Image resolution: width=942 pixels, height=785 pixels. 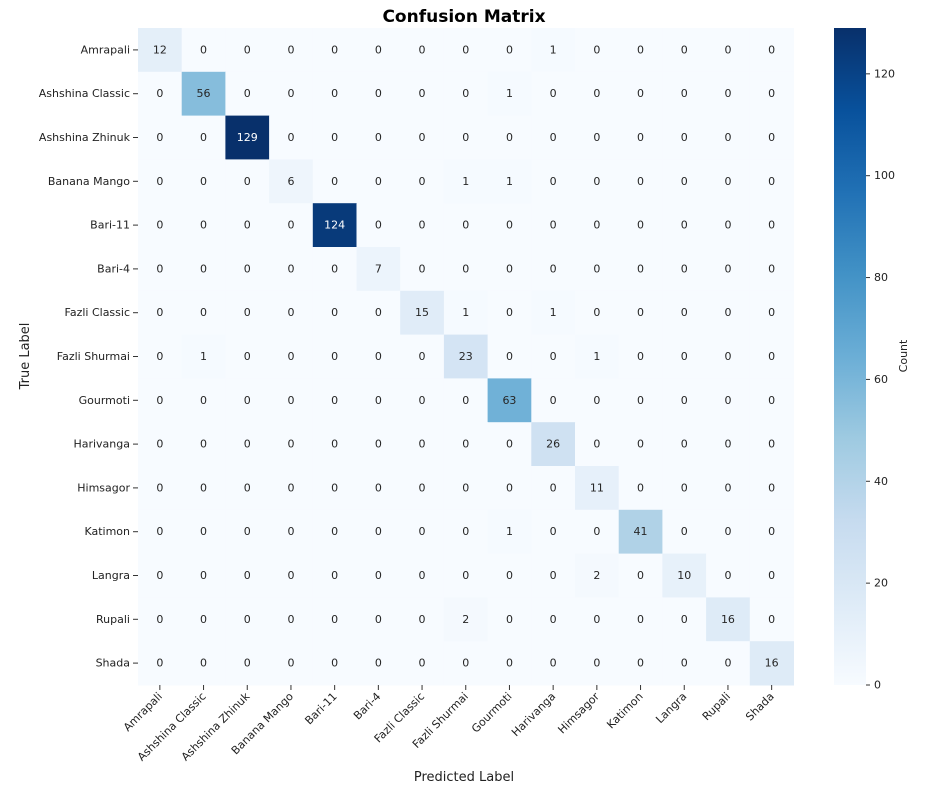 I want to click on colorbar: 0 20 40 60 80 100 120 Count, so click(x=872, y=360).